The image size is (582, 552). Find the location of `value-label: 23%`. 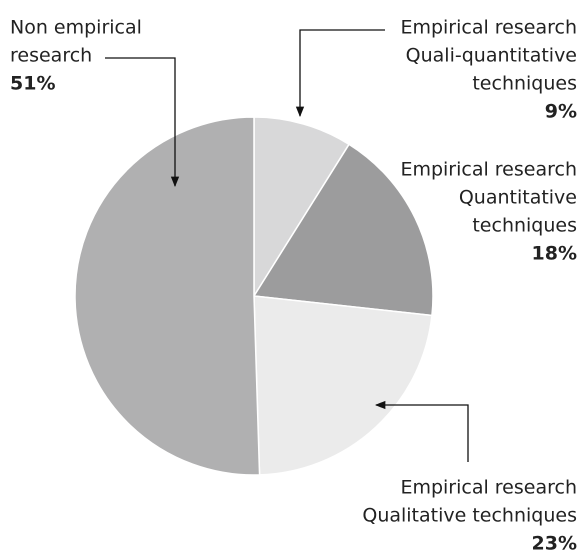

value-label: 23% is located at coordinates (554, 542).